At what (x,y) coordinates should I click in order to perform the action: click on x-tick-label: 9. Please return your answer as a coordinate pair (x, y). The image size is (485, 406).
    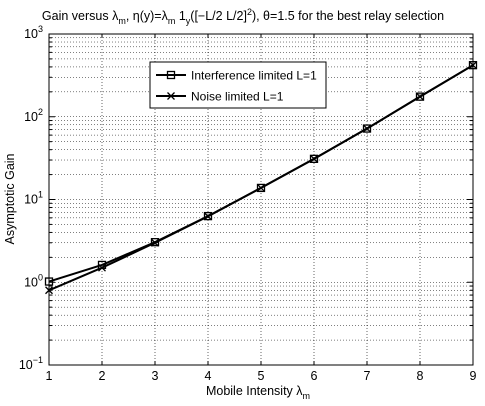
    Looking at the image, I should click on (473, 376).